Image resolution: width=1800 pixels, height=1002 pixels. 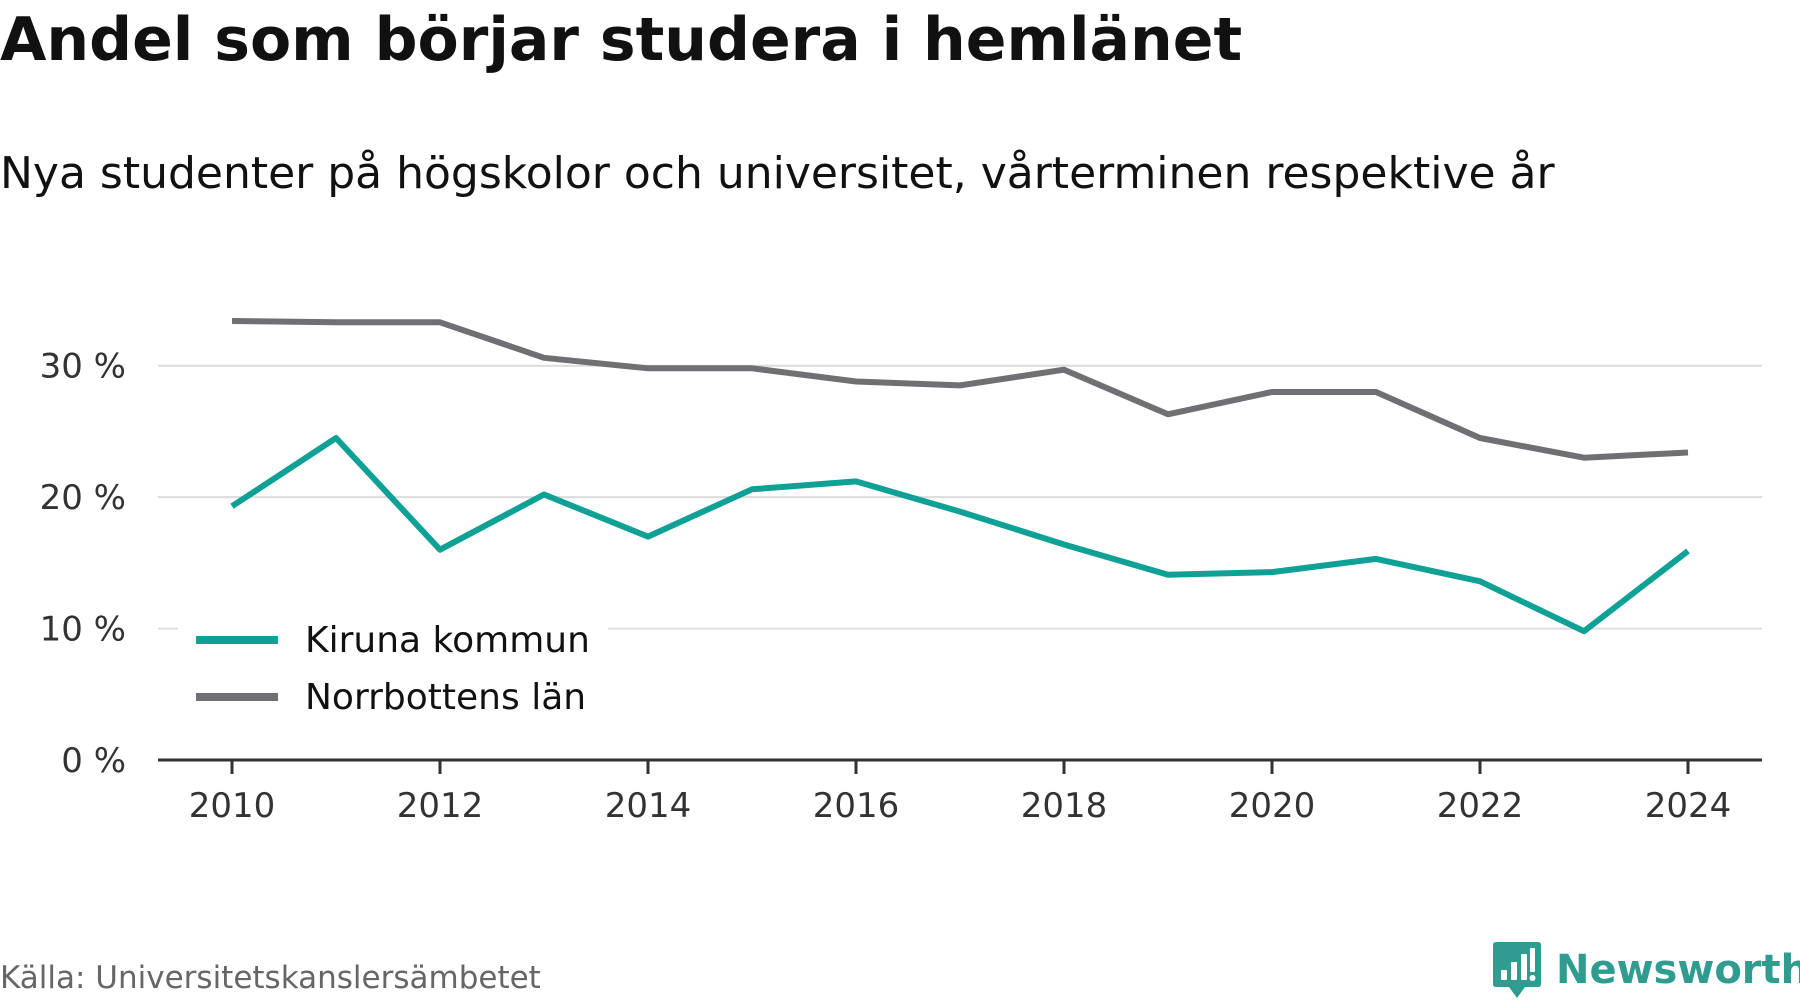 I want to click on x-tick-label: 2012, so click(x=440, y=806).